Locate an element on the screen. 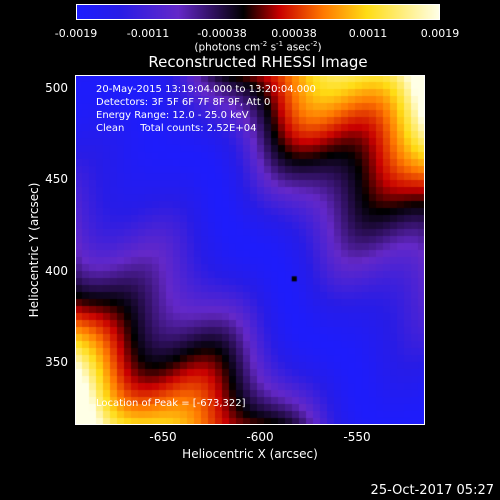 This screenshot has height=500, width=500. info-time-range: 20-May-2015 13:19:04.000 to 13:20:04.000 is located at coordinates (206, 89).